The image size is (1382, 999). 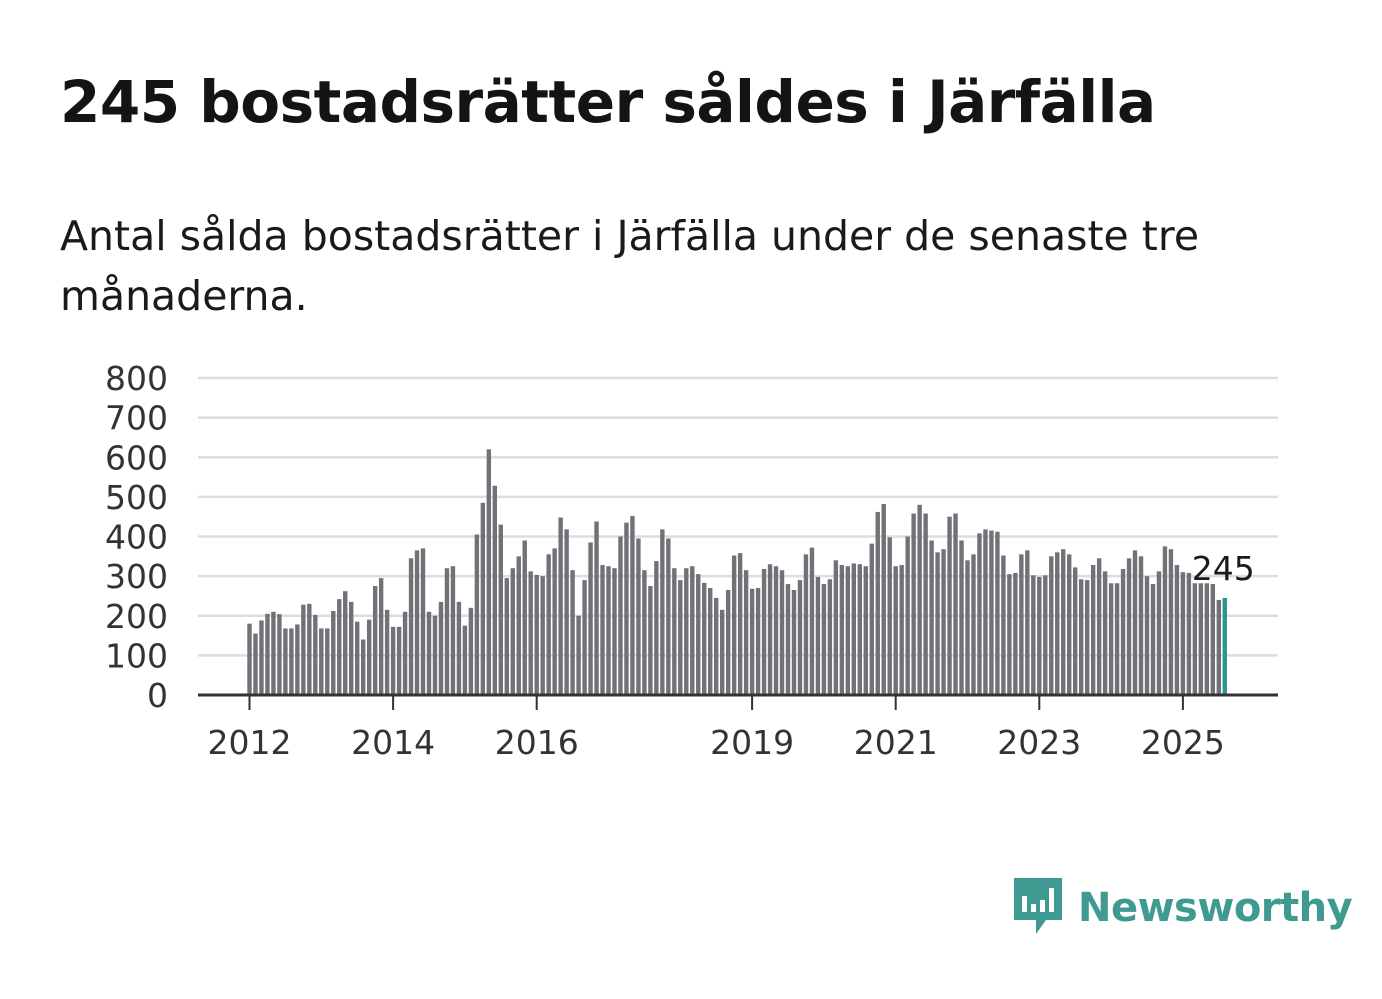 What do you see at coordinates (1183, 742) in the screenshot?
I see `x-tick-label: 2025` at bounding box center [1183, 742].